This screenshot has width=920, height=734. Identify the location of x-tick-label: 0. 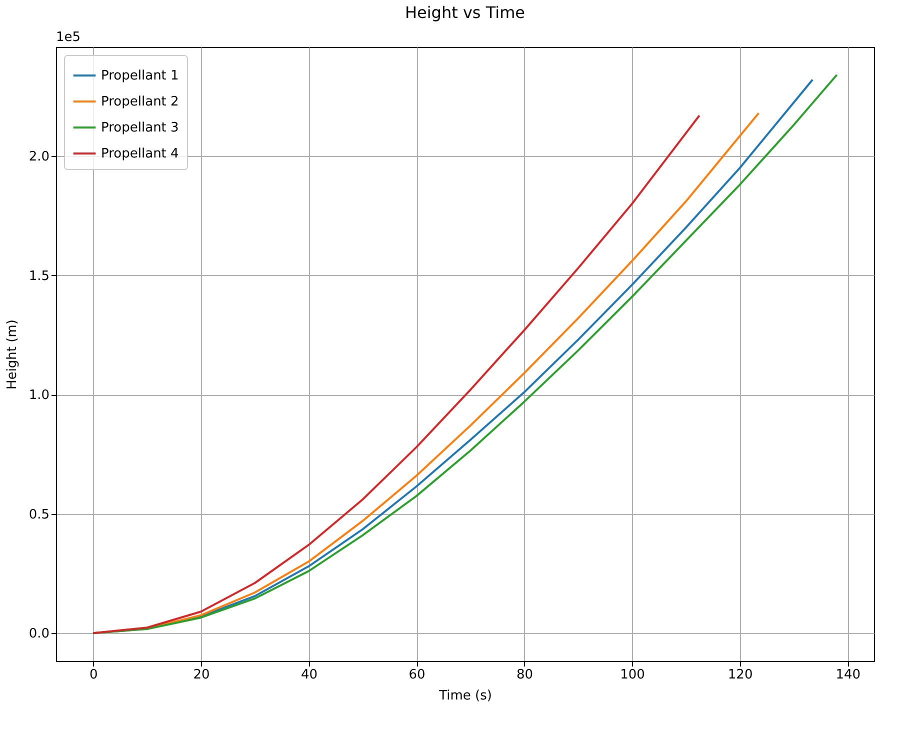
(94, 675).